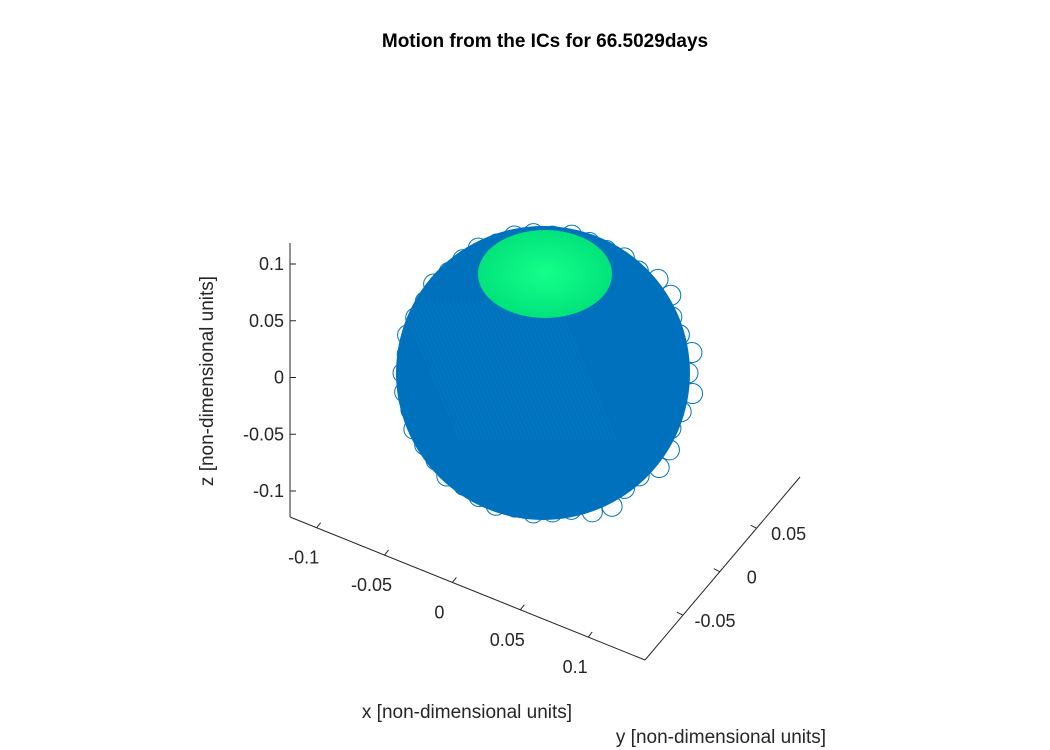 The width and height of the screenshot is (1050, 750). Describe the element at coordinates (545, 274) in the screenshot. I see `trajectory-cap` at that location.